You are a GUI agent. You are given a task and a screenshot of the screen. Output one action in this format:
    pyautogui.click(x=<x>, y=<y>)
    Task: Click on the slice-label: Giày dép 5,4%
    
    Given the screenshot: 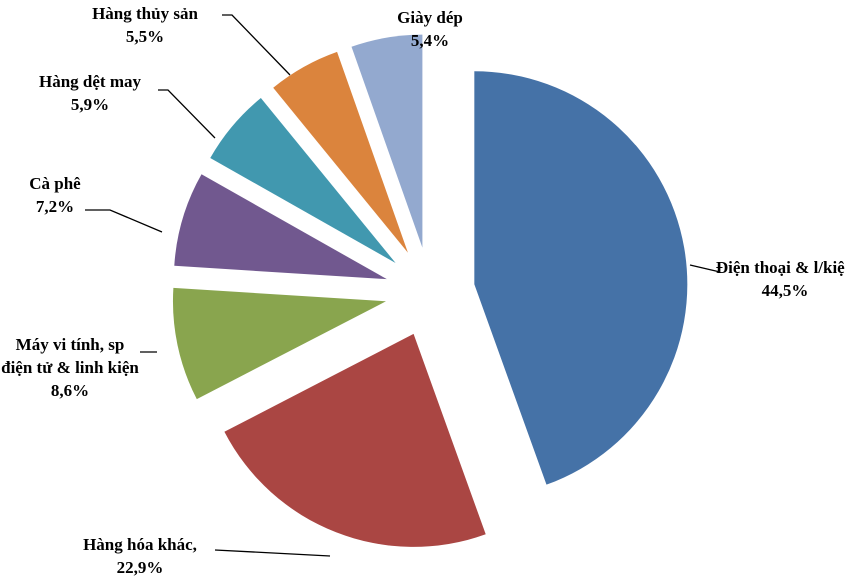 What is the action you would take?
    pyautogui.click(x=430, y=29)
    